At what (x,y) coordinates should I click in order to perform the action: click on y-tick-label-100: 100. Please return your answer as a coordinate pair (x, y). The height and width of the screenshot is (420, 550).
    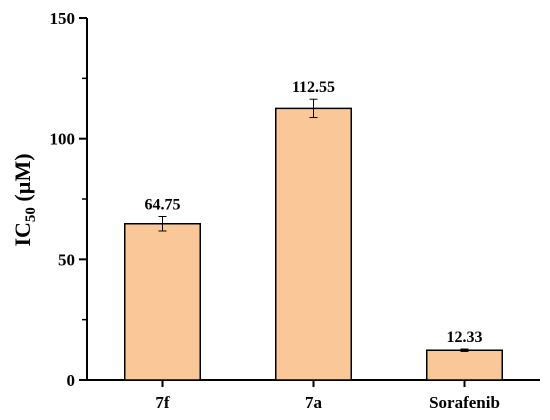
    Looking at the image, I should click on (63, 139).